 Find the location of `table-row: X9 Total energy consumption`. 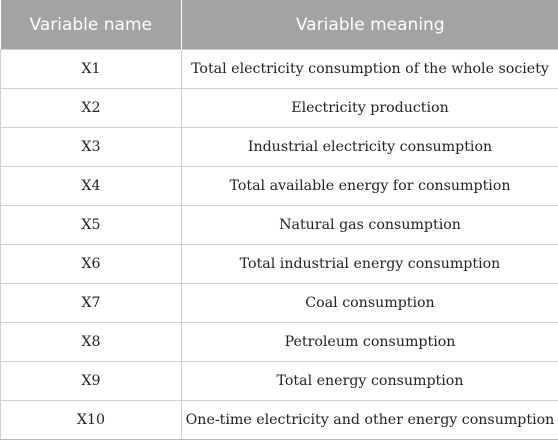

table-row: X9 Total energy consumption is located at coordinates (279, 381).